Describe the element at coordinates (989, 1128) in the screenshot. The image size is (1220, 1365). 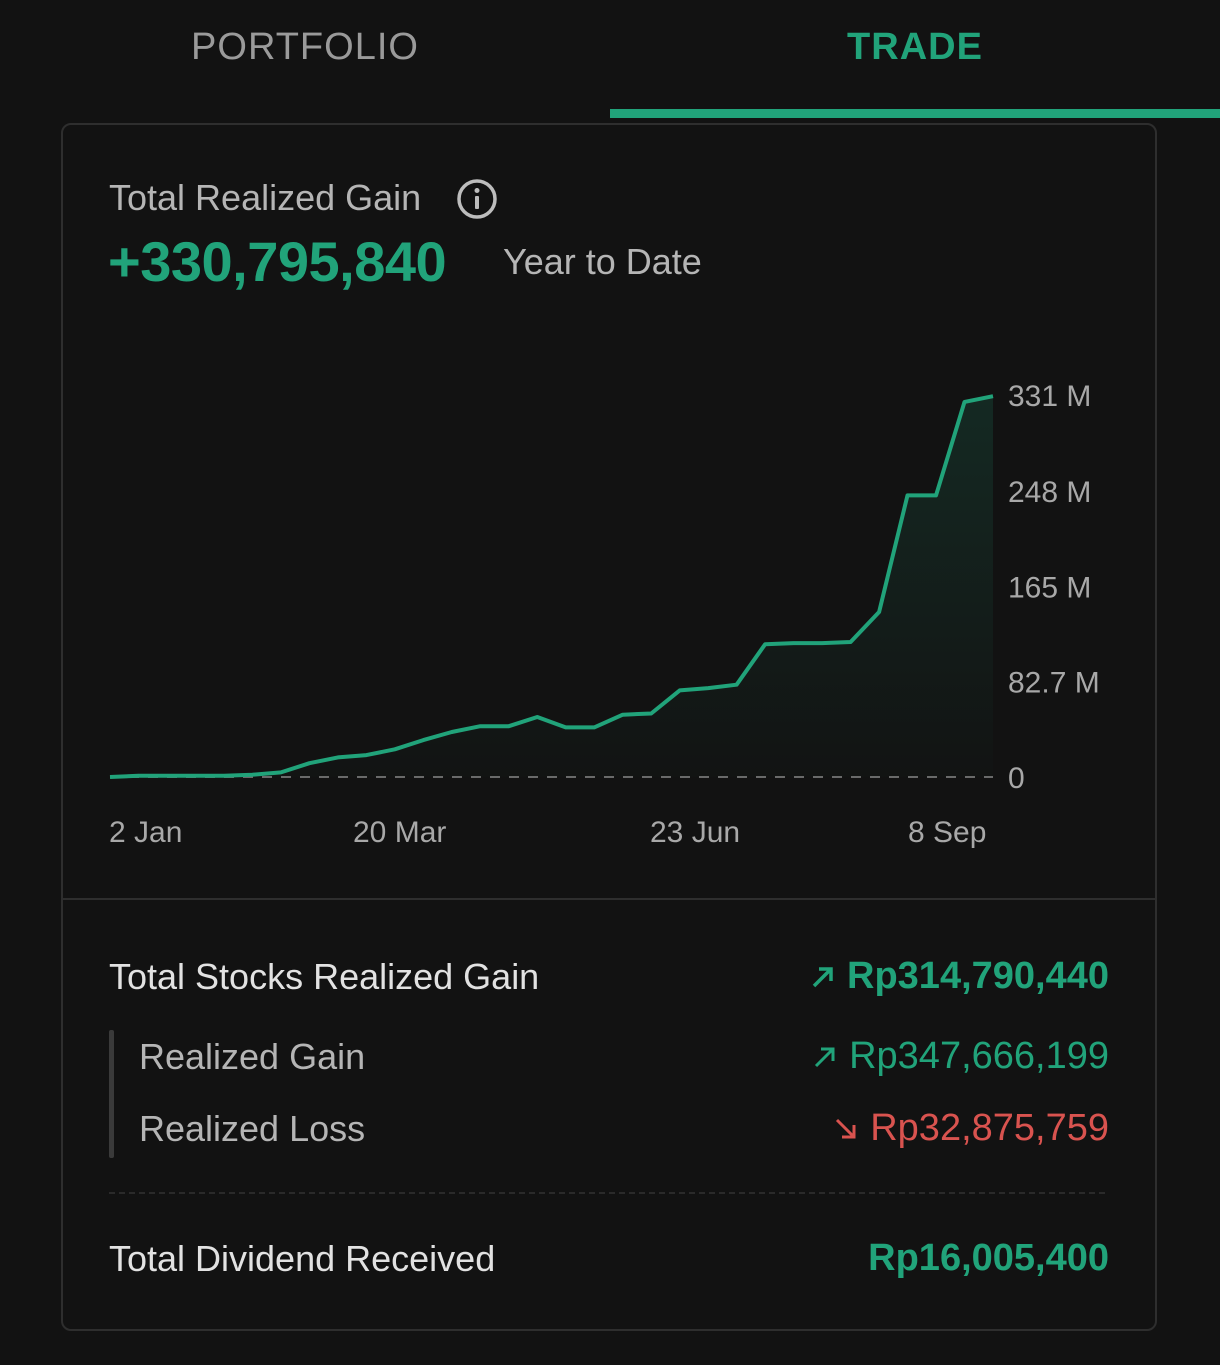
I see `realized-loss-amount: Rp32,875,759` at that location.